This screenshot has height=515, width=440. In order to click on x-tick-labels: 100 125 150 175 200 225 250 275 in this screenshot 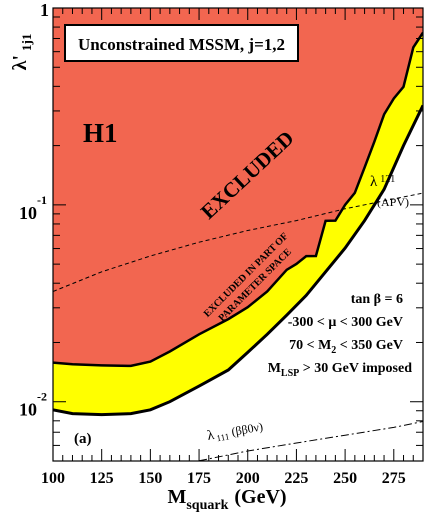, I will do `click(223, 478)`.